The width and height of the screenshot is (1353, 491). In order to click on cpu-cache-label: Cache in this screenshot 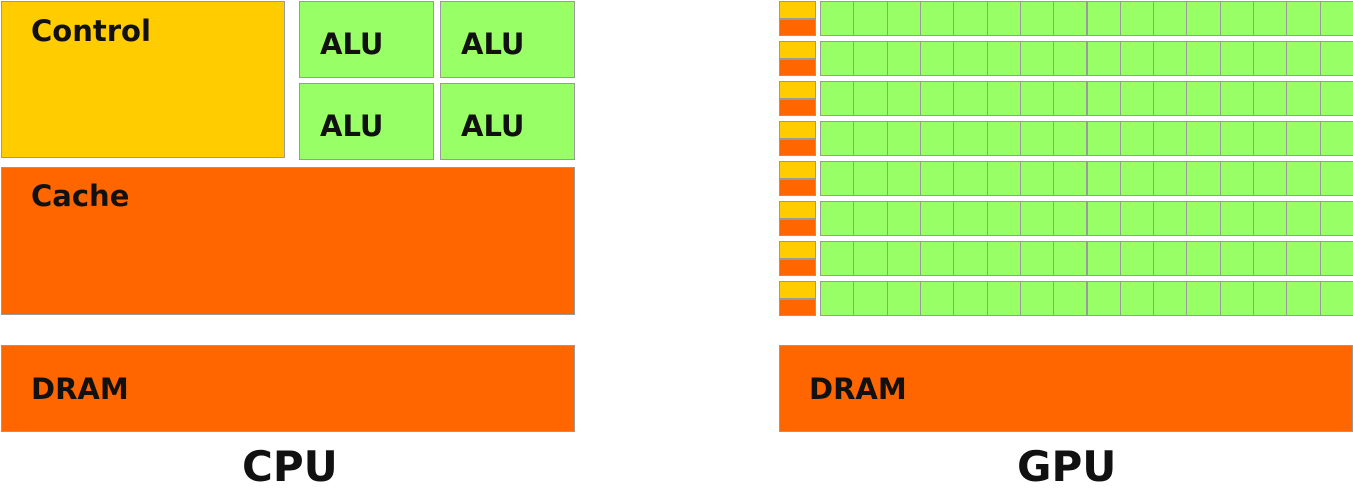, I will do `click(80, 196)`.